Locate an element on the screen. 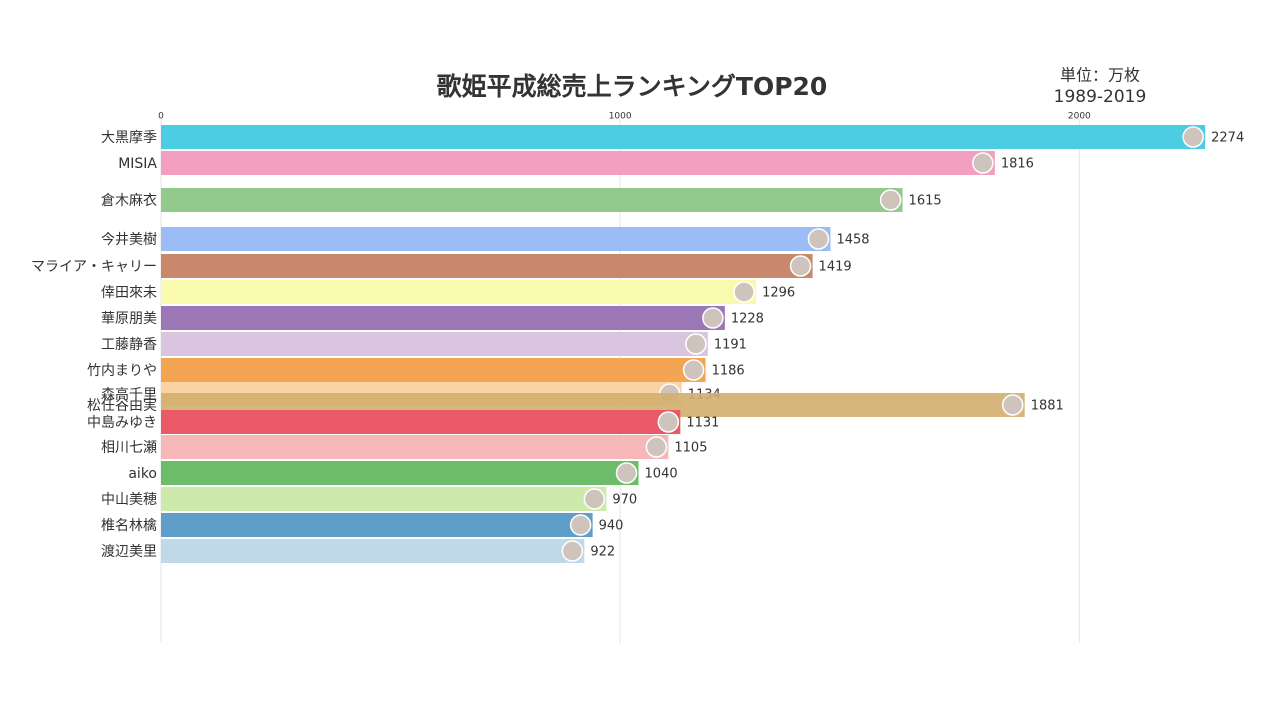 This screenshot has height=720, width=1280. x-tick-label: 2000 is located at coordinates (1079, 117).